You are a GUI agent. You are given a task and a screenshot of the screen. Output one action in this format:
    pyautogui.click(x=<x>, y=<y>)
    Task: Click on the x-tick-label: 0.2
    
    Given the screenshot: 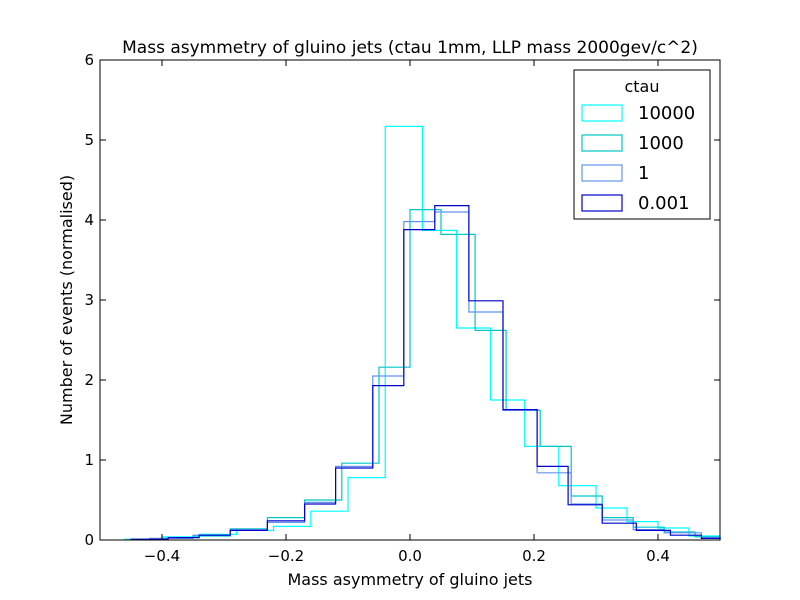 What is the action you would take?
    pyautogui.click(x=534, y=556)
    